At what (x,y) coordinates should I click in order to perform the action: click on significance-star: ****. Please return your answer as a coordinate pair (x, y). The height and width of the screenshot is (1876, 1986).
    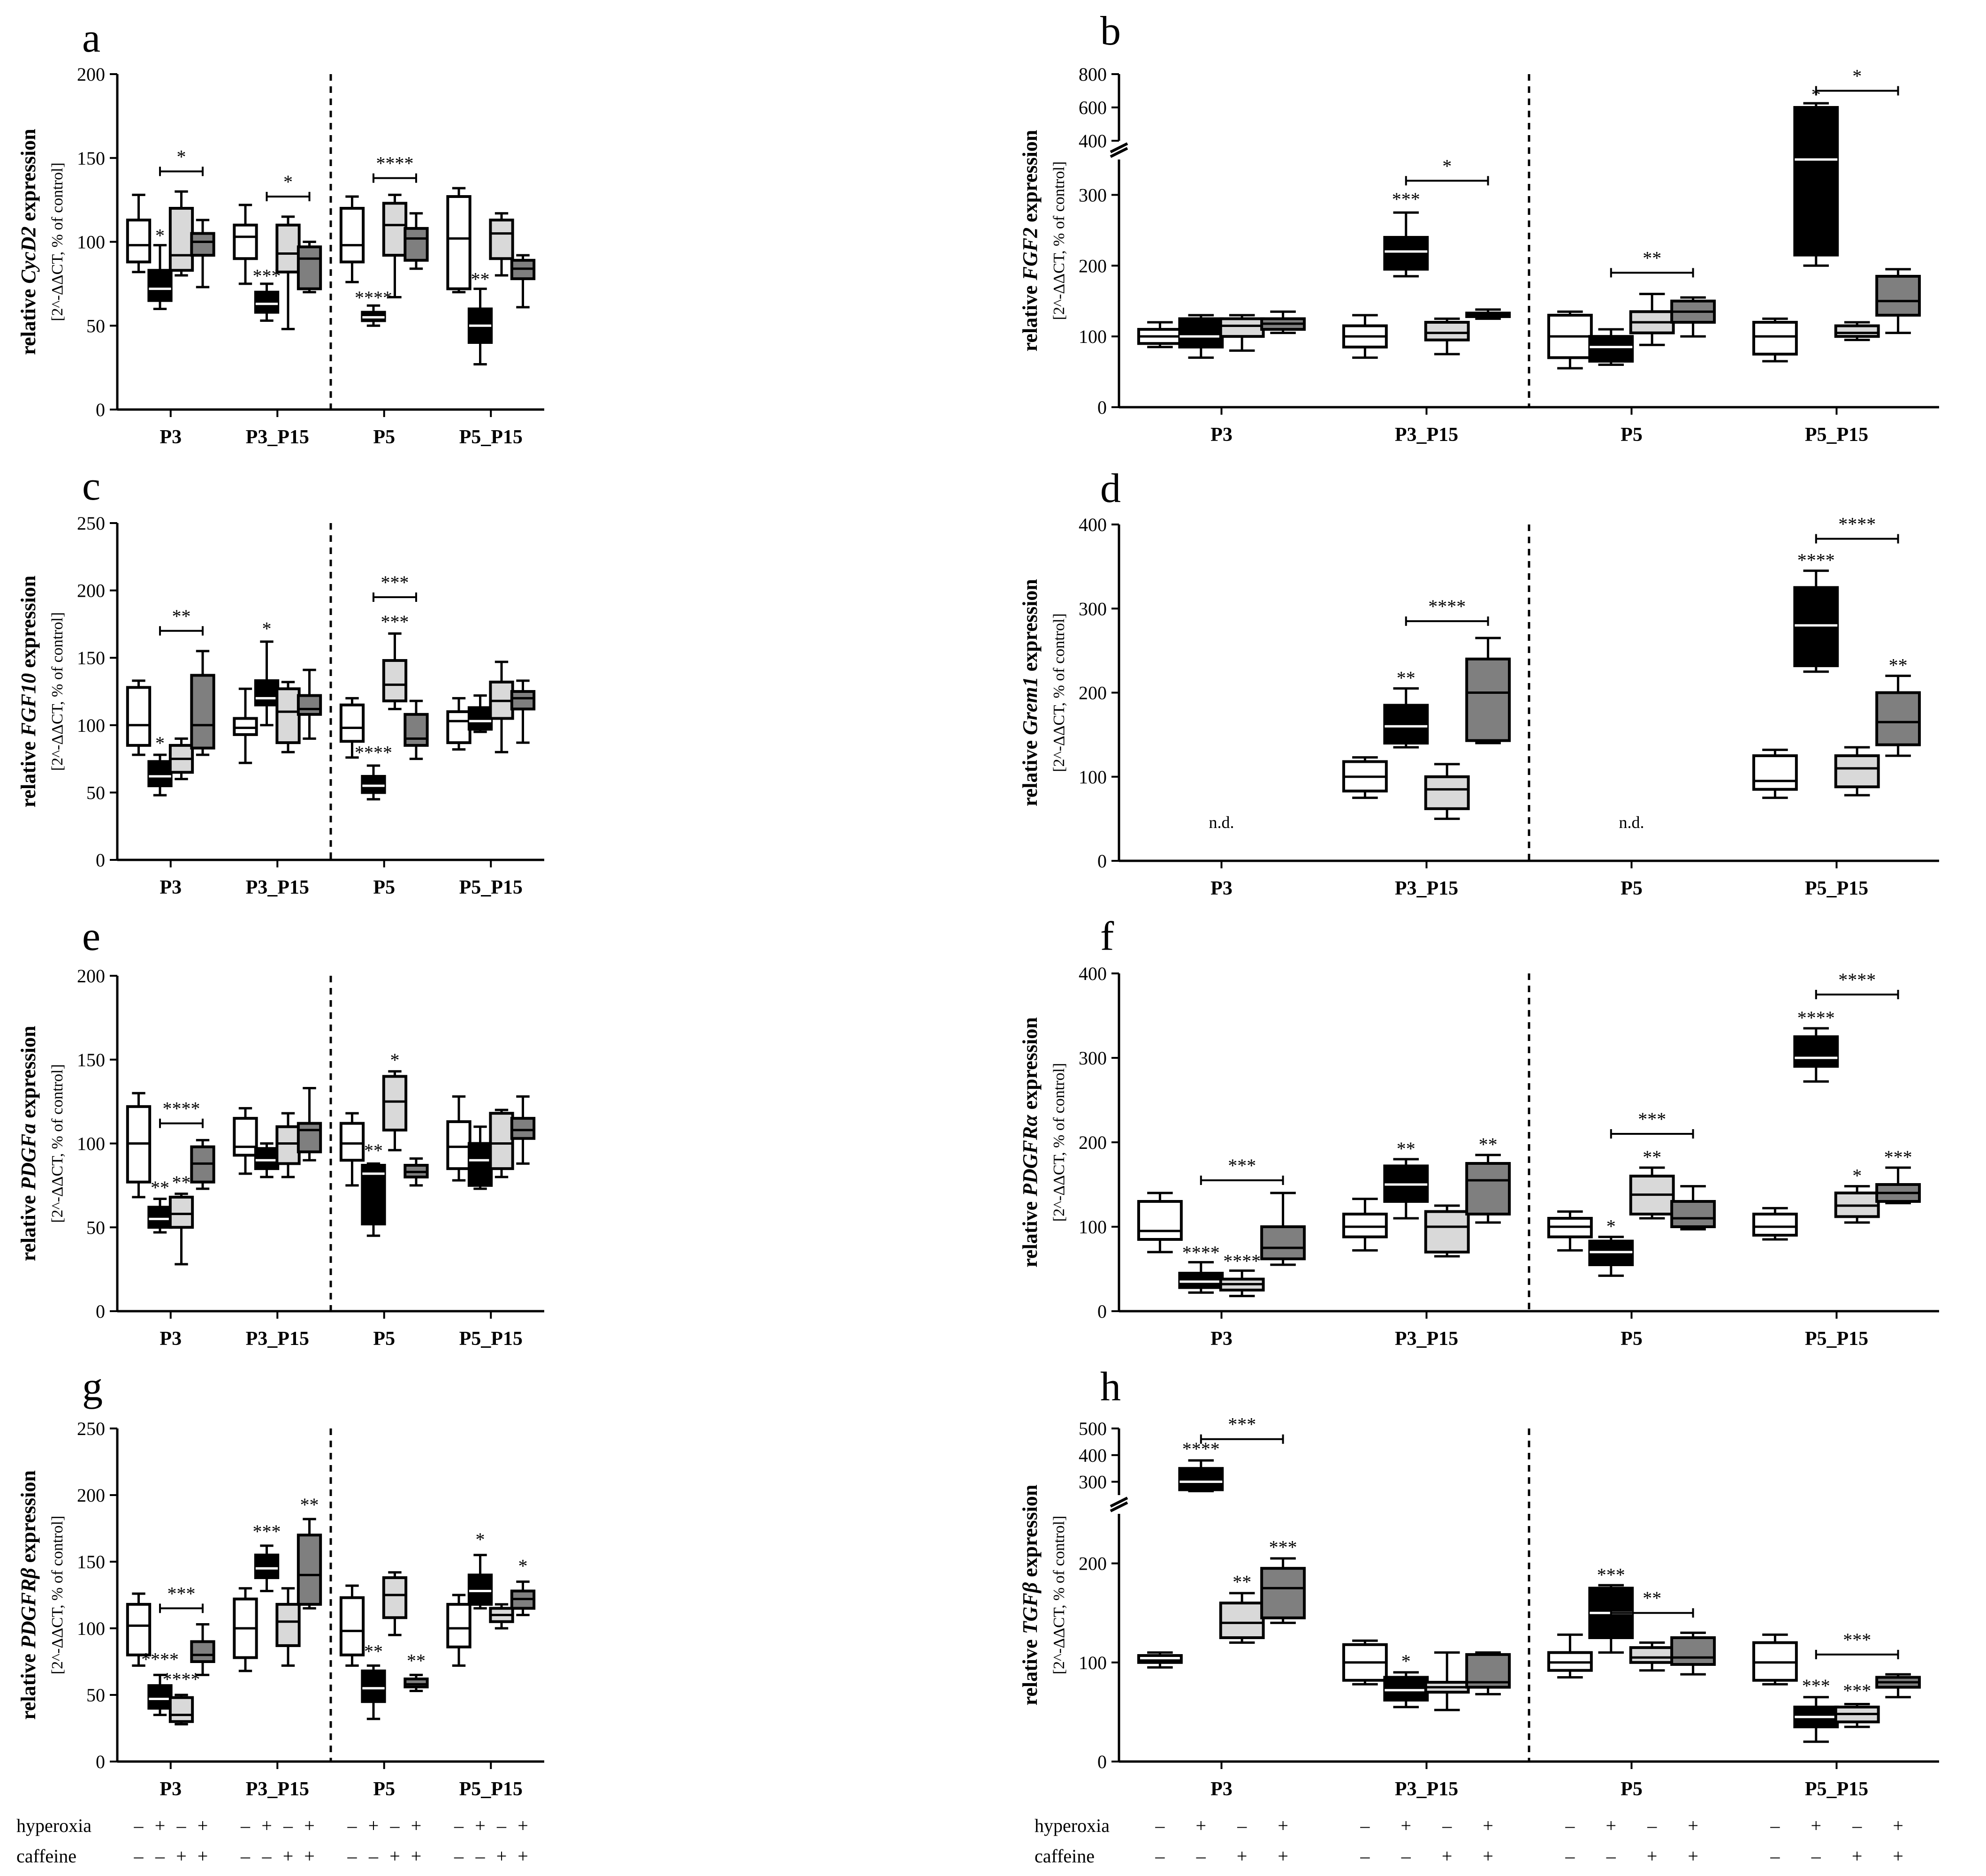
    Looking at the image, I should click on (1447, 607).